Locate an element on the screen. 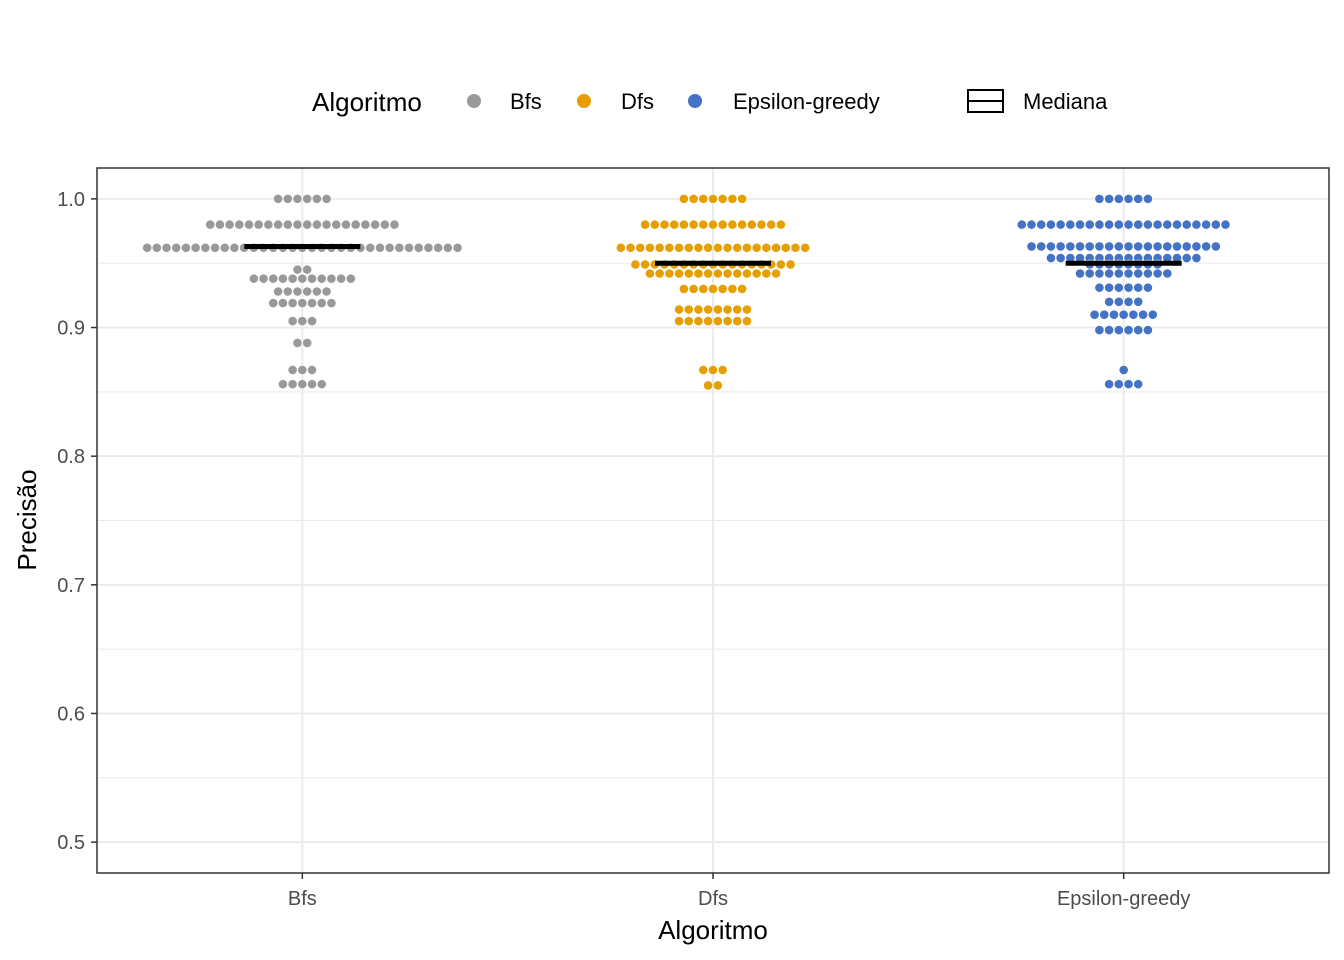 The width and height of the screenshot is (1344, 960). y-tick-label: 0.6 is located at coordinates (71, 714).